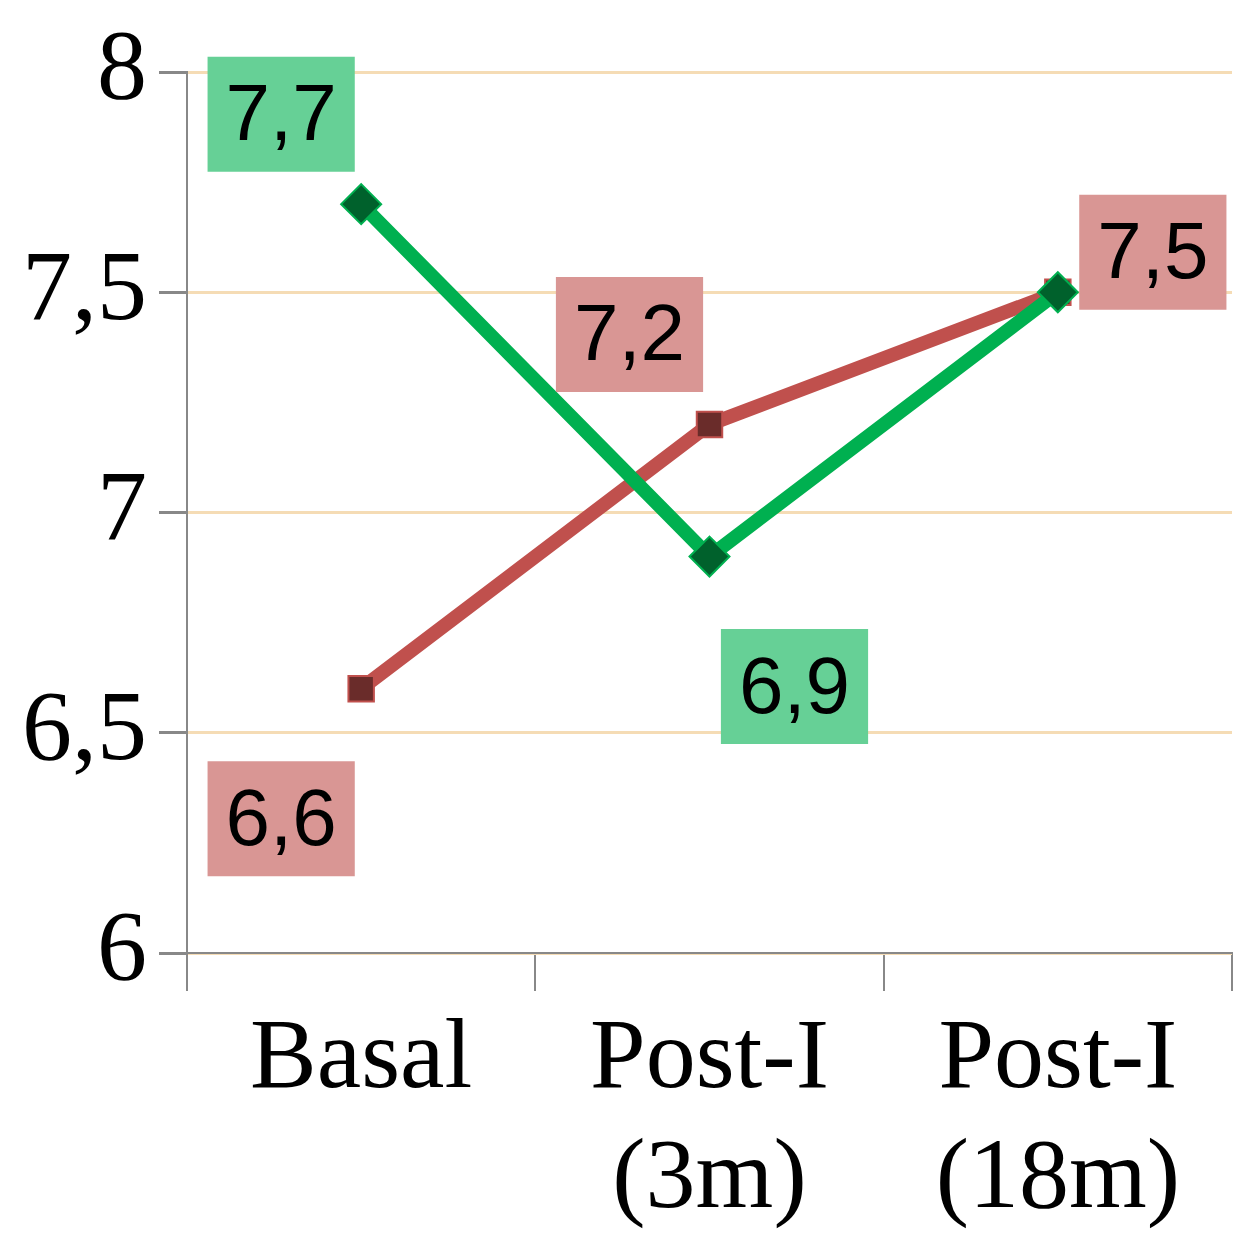 The width and height of the screenshot is (1254, 1251). Describe the element at coordinates (281, 817) in the screenshot. I see `data-label: 6,6` at that location.